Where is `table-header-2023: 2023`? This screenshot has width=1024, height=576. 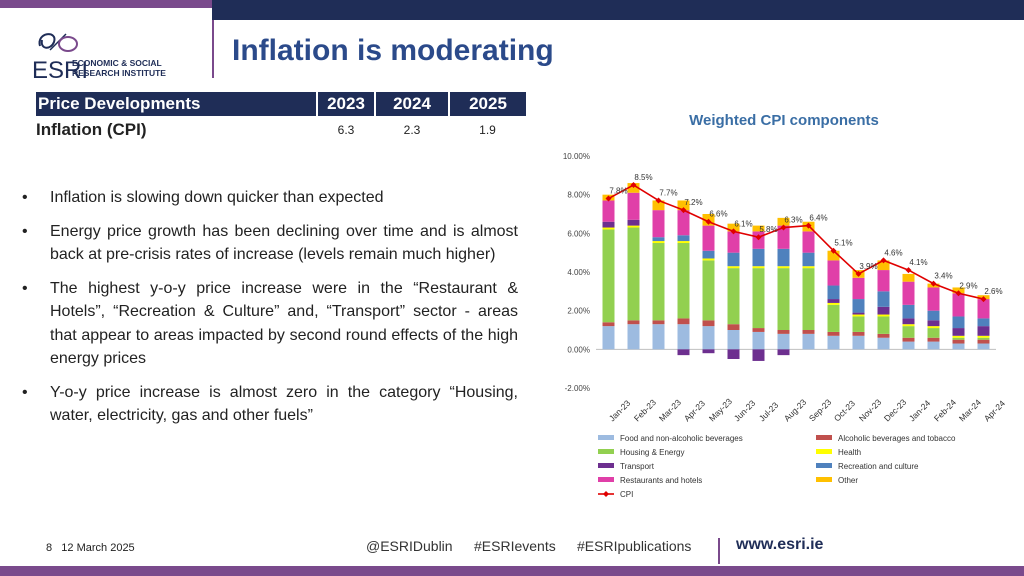 table-header-2023: 2023 is located at coordinates (346, 104).